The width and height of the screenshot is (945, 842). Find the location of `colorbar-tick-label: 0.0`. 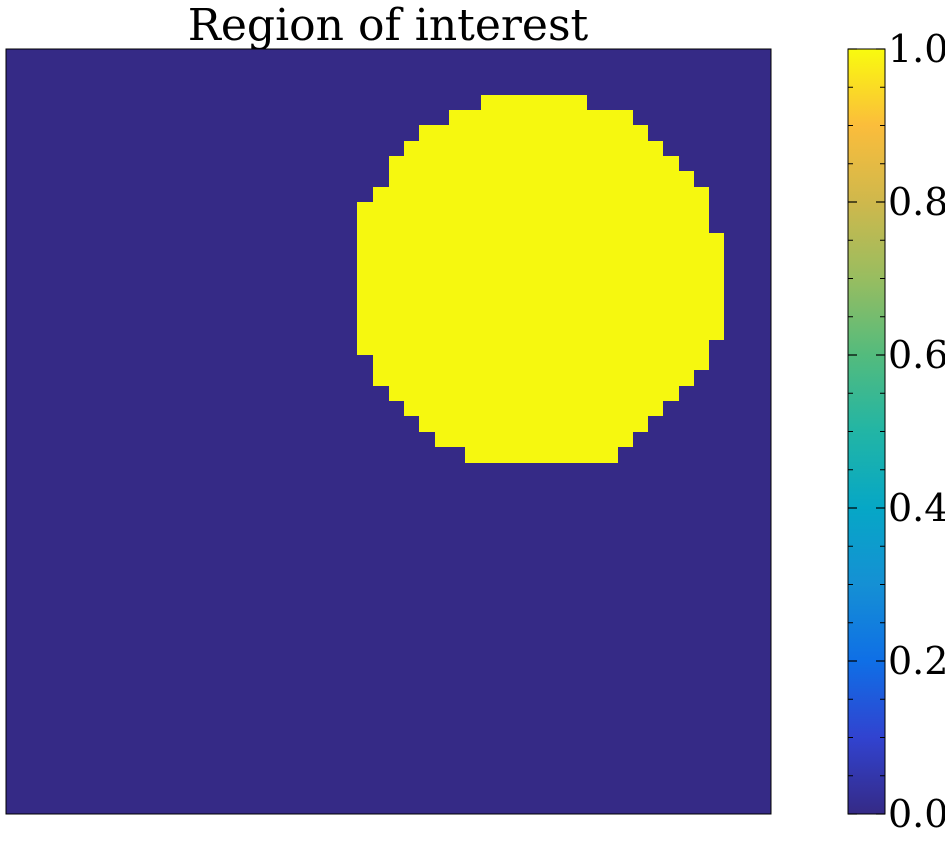

colorbar-tick-label: 0.0 is located at coordinates (916, 814).